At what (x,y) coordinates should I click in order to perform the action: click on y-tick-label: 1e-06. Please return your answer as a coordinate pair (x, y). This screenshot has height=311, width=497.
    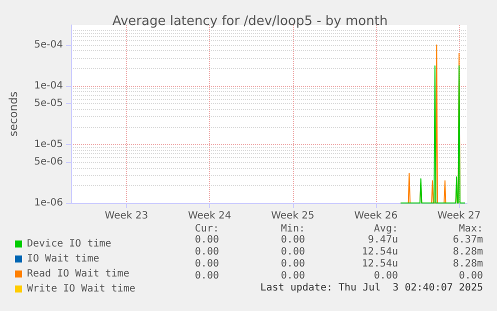
    Looking at the image, I should click on (48, 203).